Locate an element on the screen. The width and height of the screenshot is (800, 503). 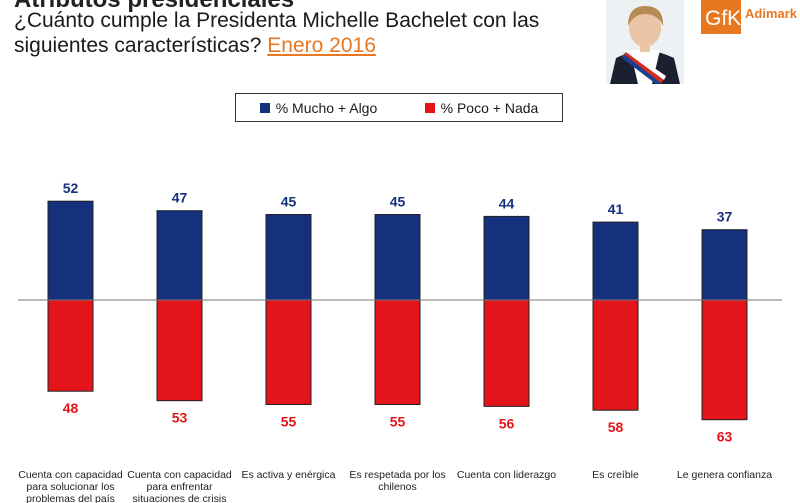
period-label: Enero 2016 is located at coordinates (321, 45).